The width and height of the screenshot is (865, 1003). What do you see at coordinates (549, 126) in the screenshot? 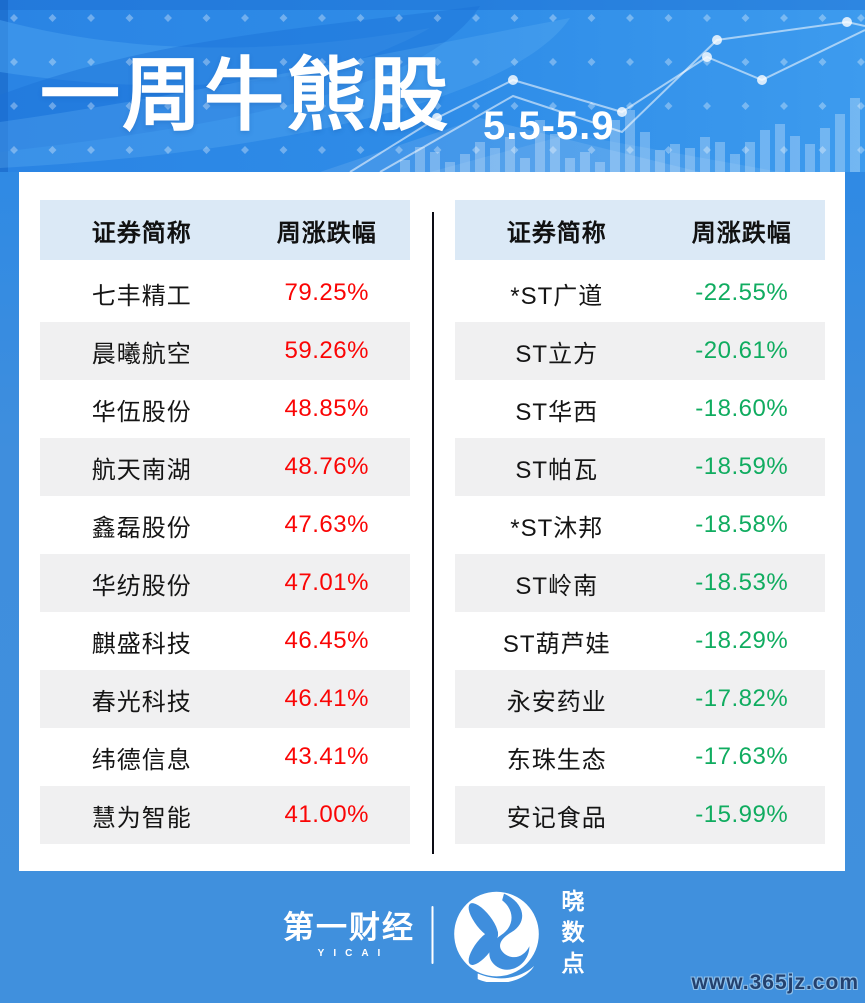
I see `date-range-label: 5.5-5.9` at bounding box center [549, 126].